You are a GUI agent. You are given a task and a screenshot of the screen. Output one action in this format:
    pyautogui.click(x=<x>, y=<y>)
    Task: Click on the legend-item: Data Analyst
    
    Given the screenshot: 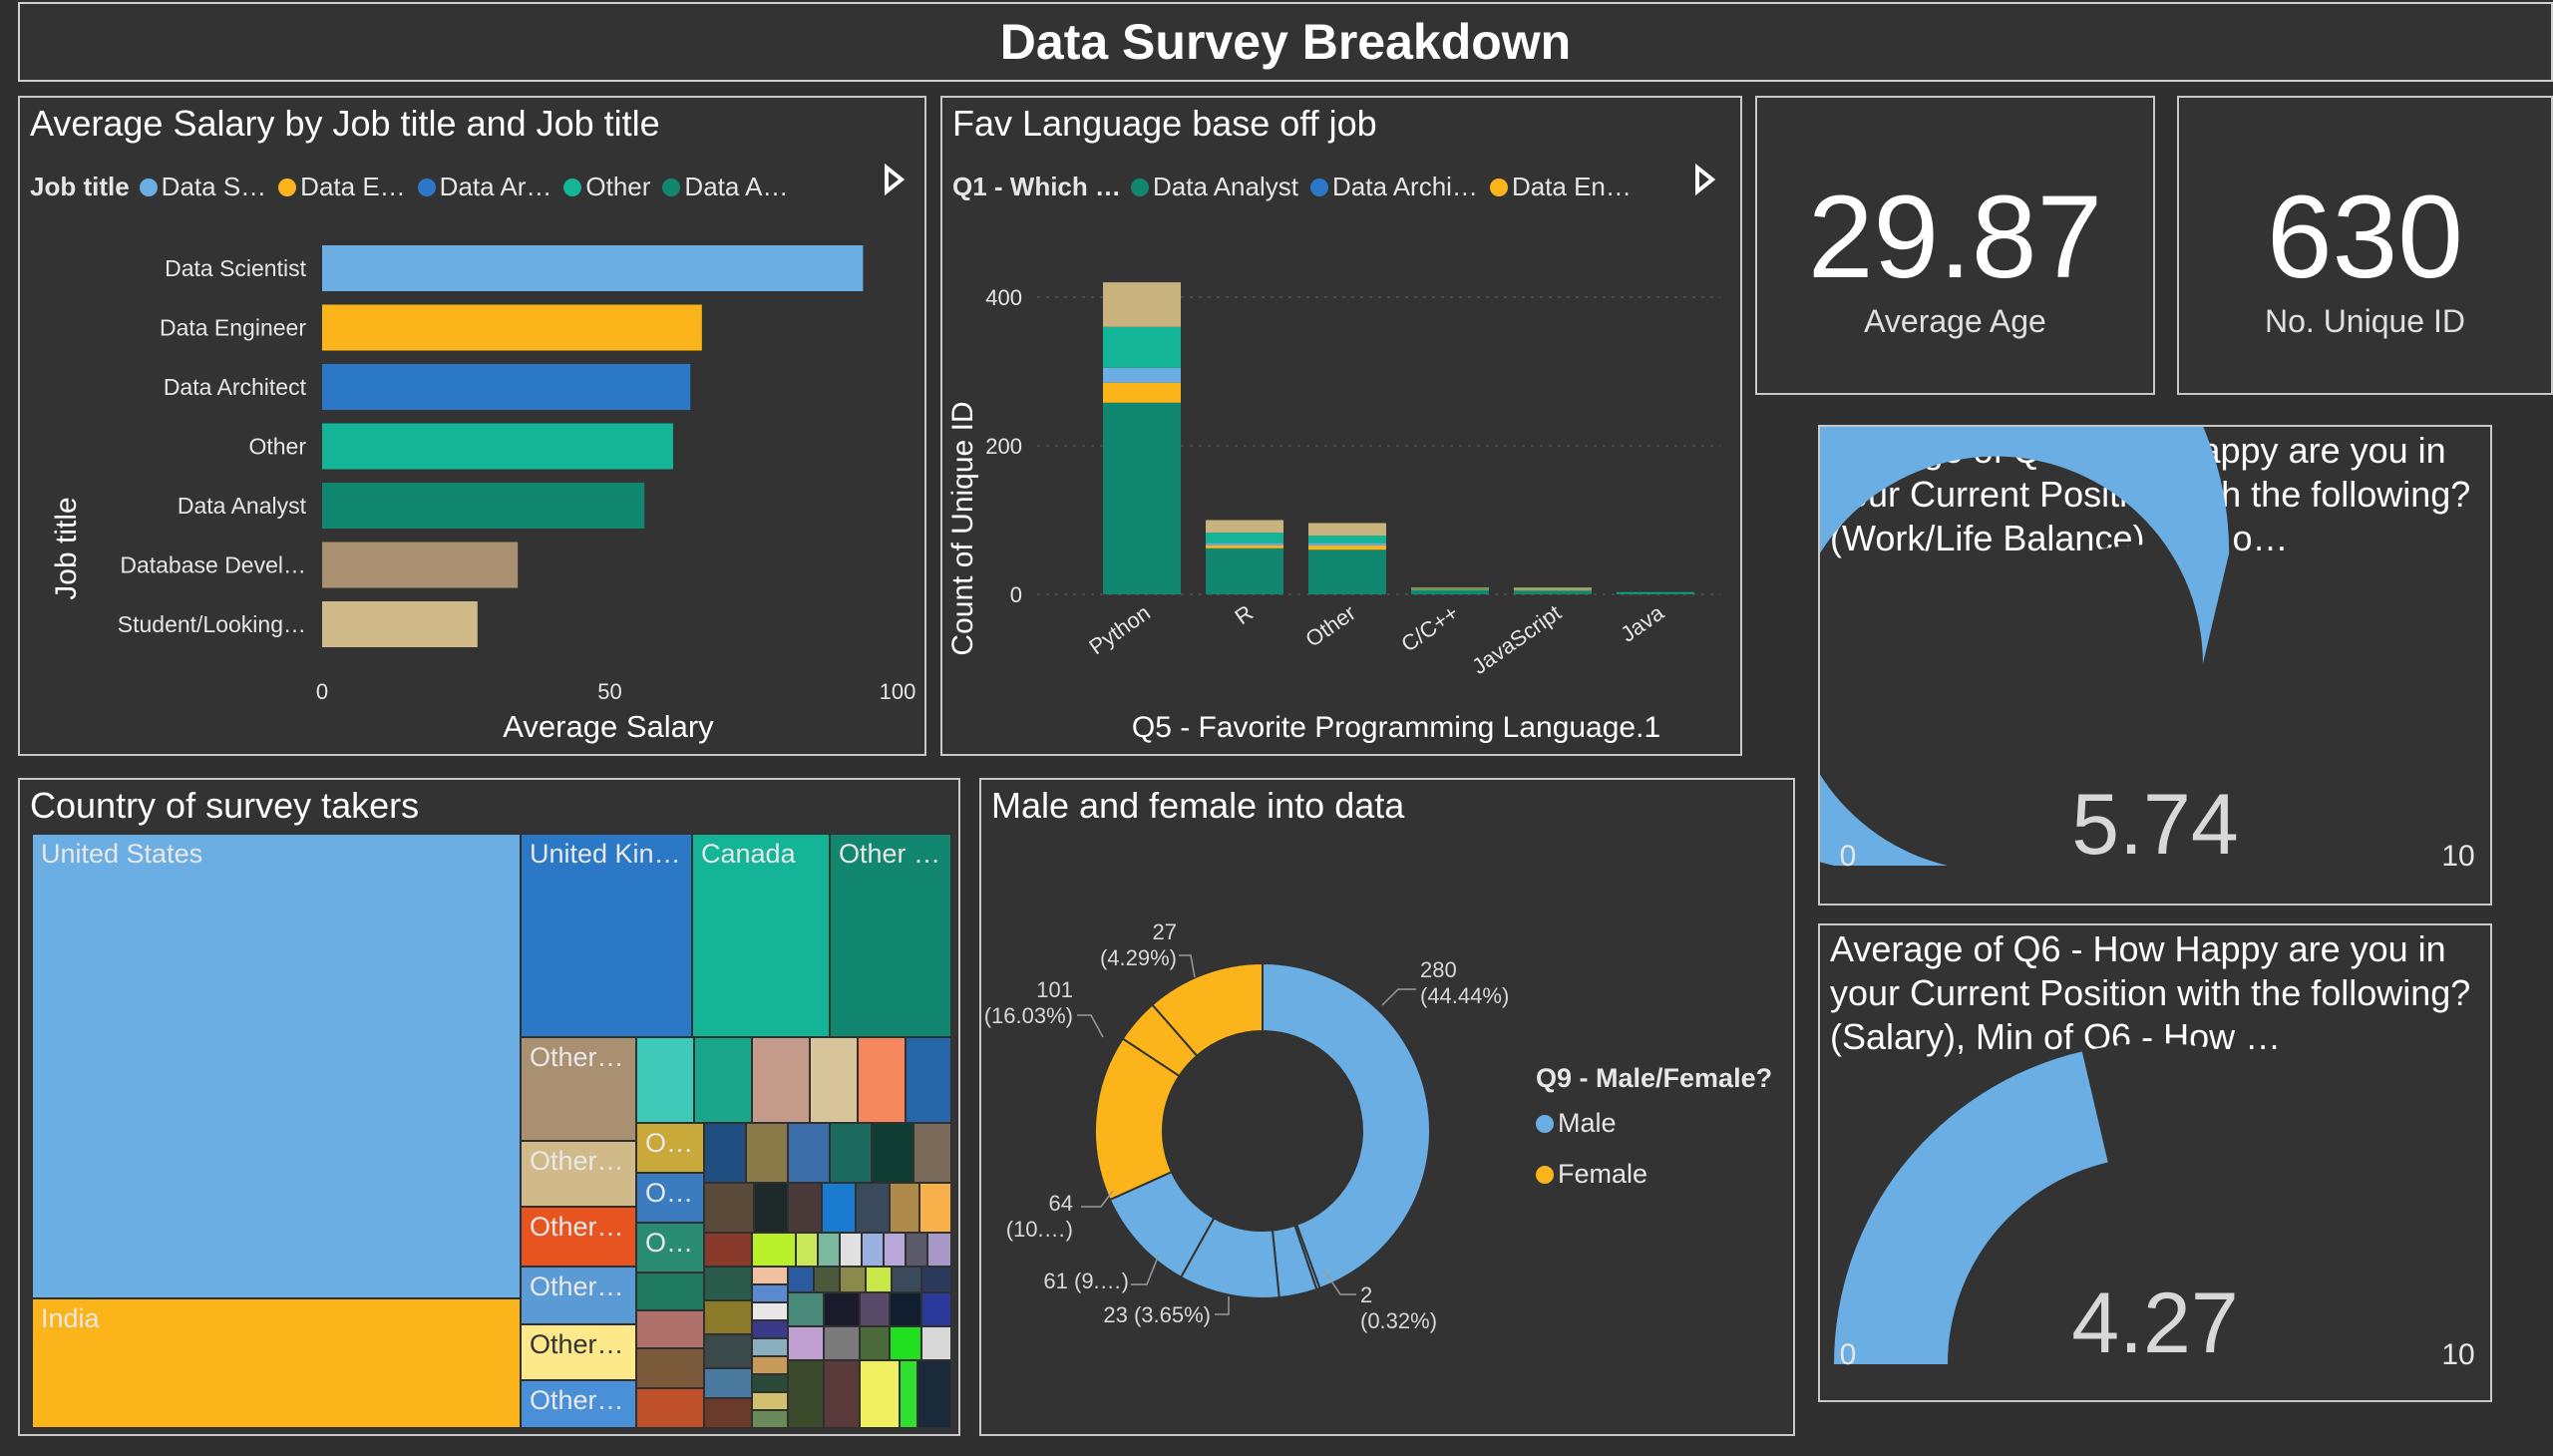 What is the action you would take?
    pyautogui.click(x=1215, y=187)
    